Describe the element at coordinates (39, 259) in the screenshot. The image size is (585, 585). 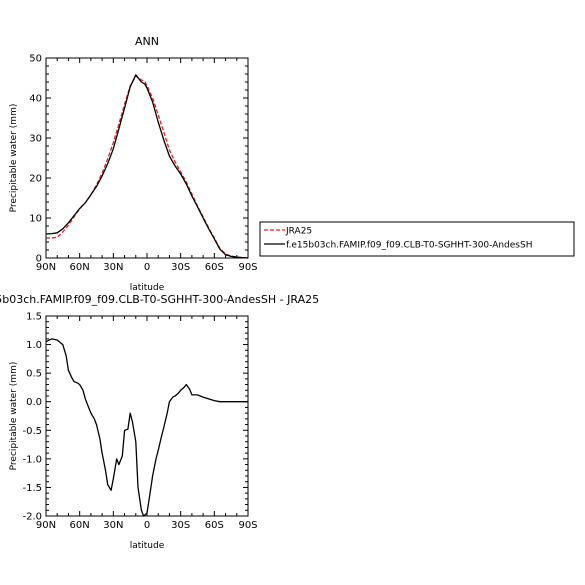
I see `top-y-tick-label: 0` at that location.